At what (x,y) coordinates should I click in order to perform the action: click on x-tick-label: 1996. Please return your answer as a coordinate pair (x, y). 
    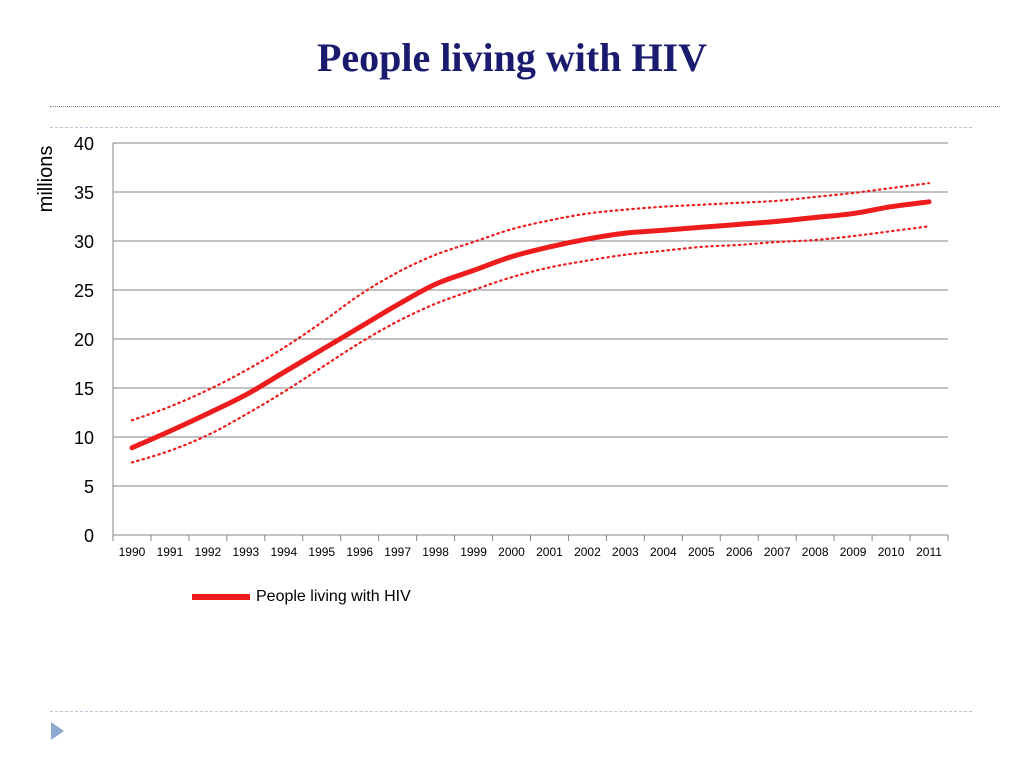
    Looking at the image, I should click on (359, 552).